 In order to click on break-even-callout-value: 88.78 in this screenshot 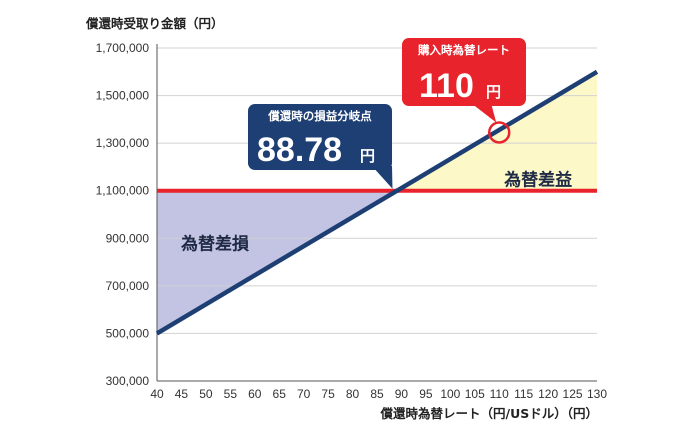, I will do `click(299, 150)`.